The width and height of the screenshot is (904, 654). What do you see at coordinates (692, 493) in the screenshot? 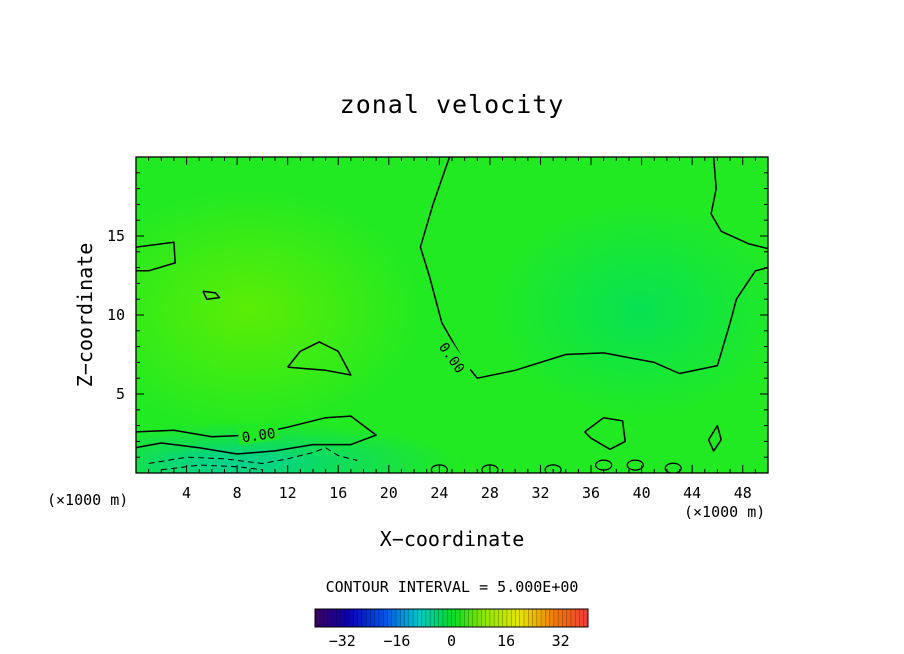
I see `x-tick-label: 44` at bounding box center [692, 493].